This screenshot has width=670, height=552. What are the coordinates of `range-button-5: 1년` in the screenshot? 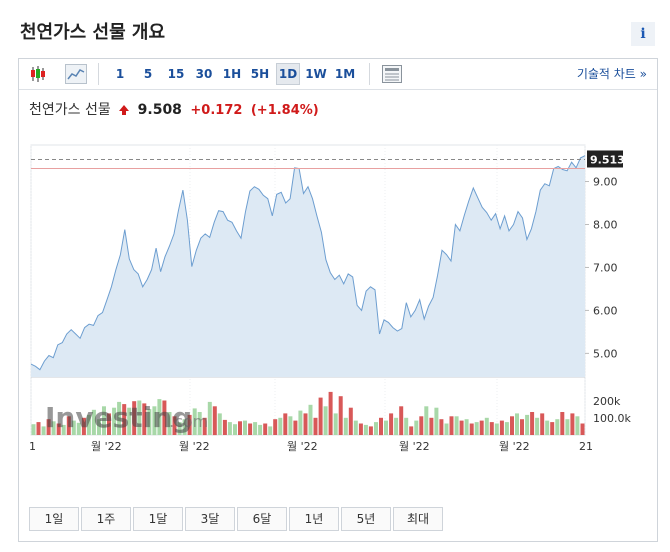 It's located at (314, 519).